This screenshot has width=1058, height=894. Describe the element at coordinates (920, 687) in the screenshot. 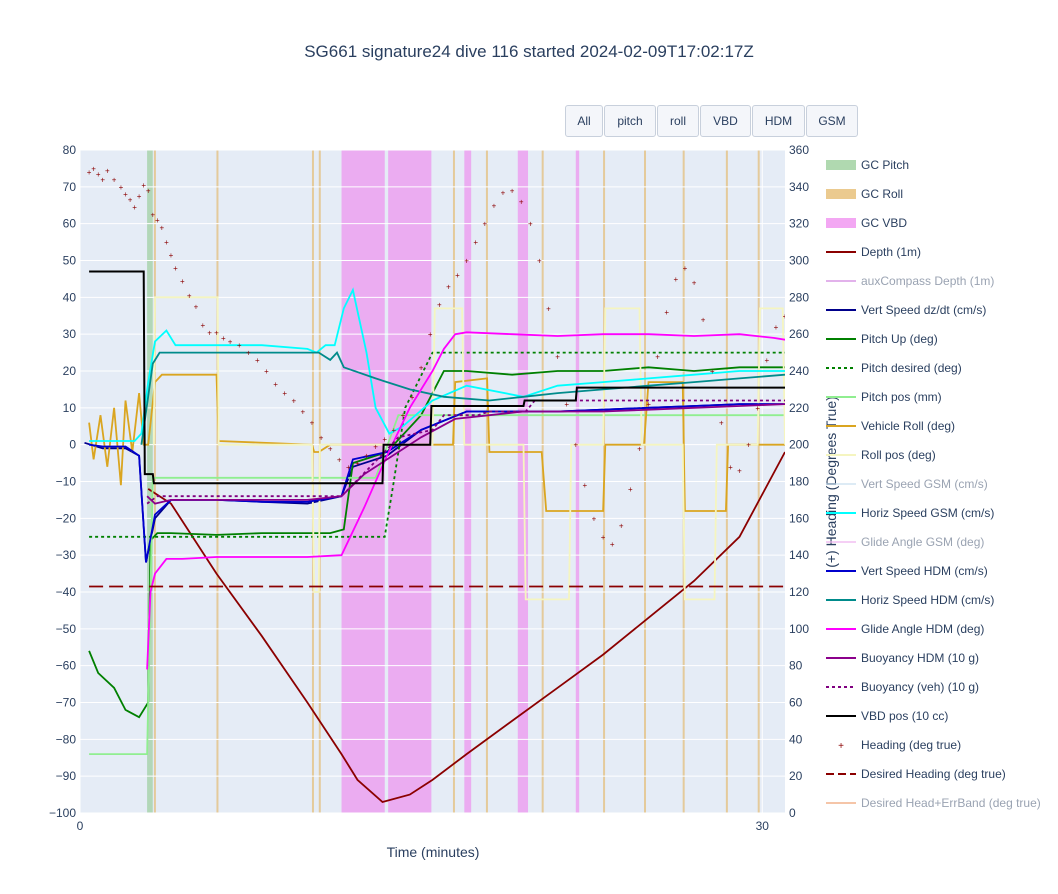

I see `legend-label: Buoyancy (veh) (10 g)` at that location.